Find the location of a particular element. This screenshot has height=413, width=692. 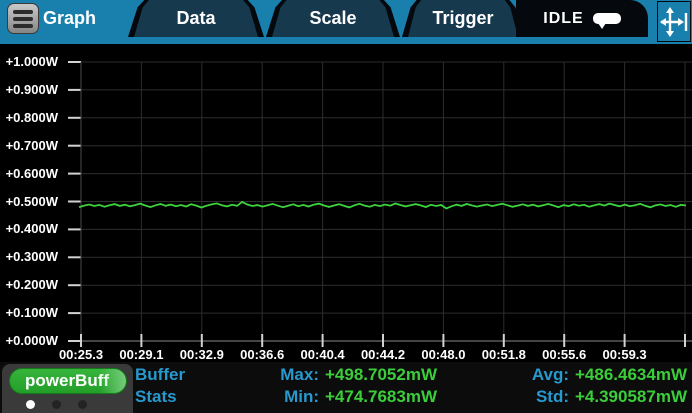

tab-data-face is located at coordinates (196, 18).